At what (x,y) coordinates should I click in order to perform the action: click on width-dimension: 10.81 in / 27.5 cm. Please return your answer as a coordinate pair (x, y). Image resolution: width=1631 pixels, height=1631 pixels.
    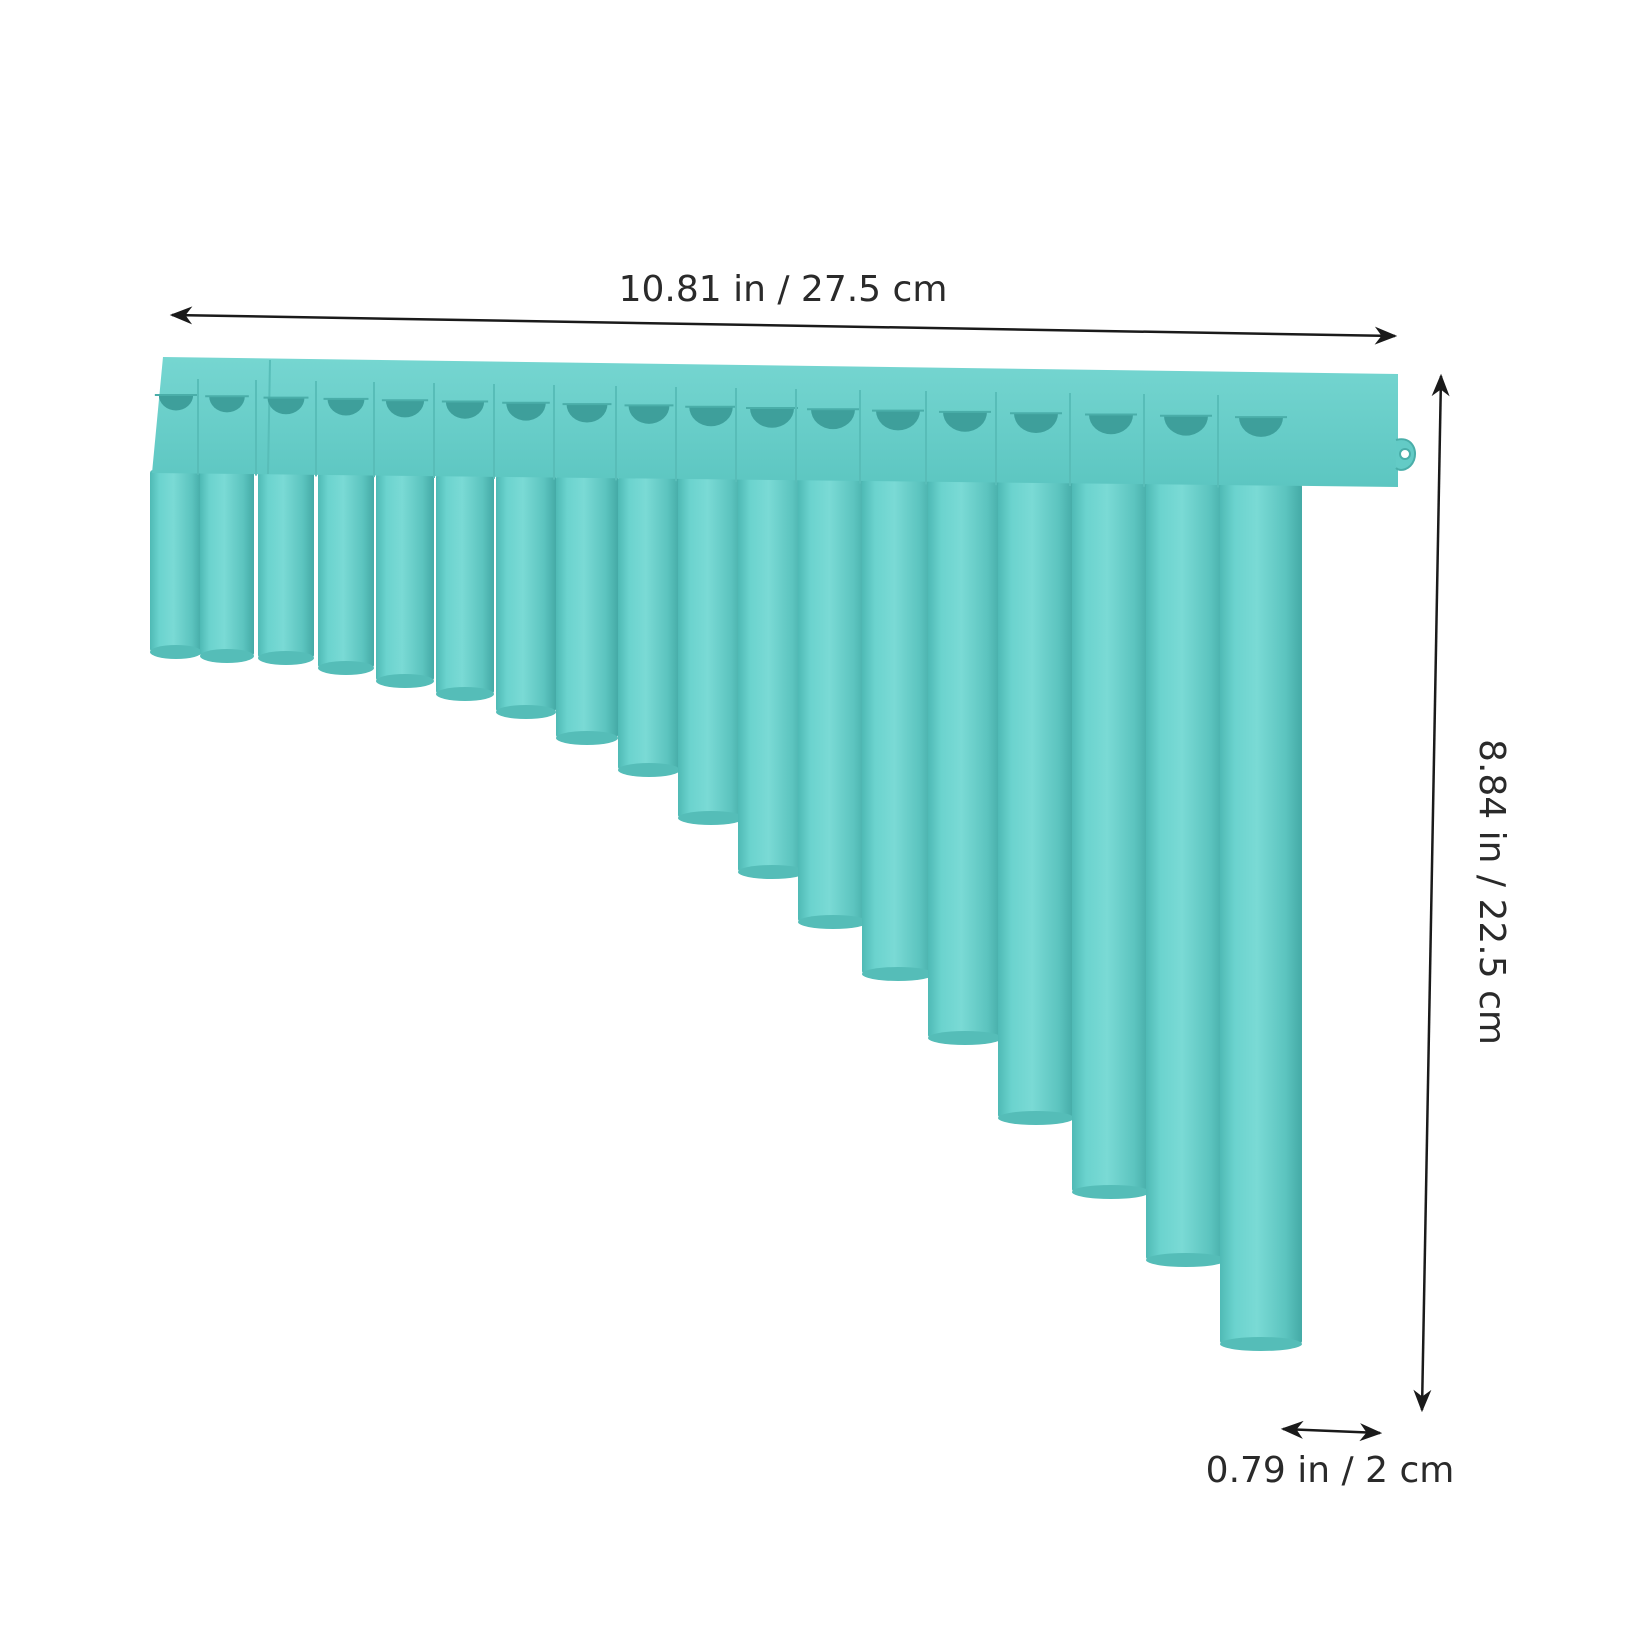
    Looking at the image, I should click on (783, 307).